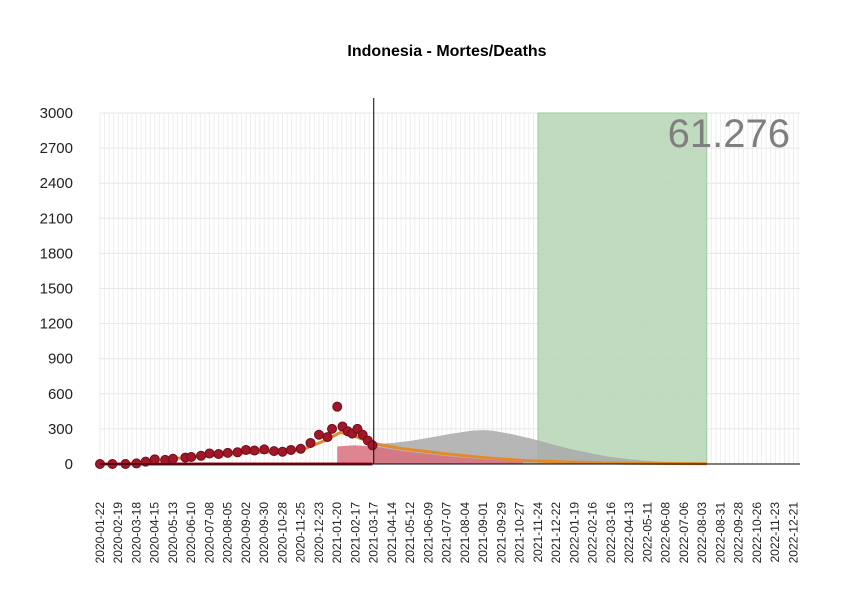 This screenshot has height=600, width=850. What do you see at coordinates (538, 532) in the screenshot?
I see `x-tick-label: 2021-11-24` at bounding box center [538, 532].